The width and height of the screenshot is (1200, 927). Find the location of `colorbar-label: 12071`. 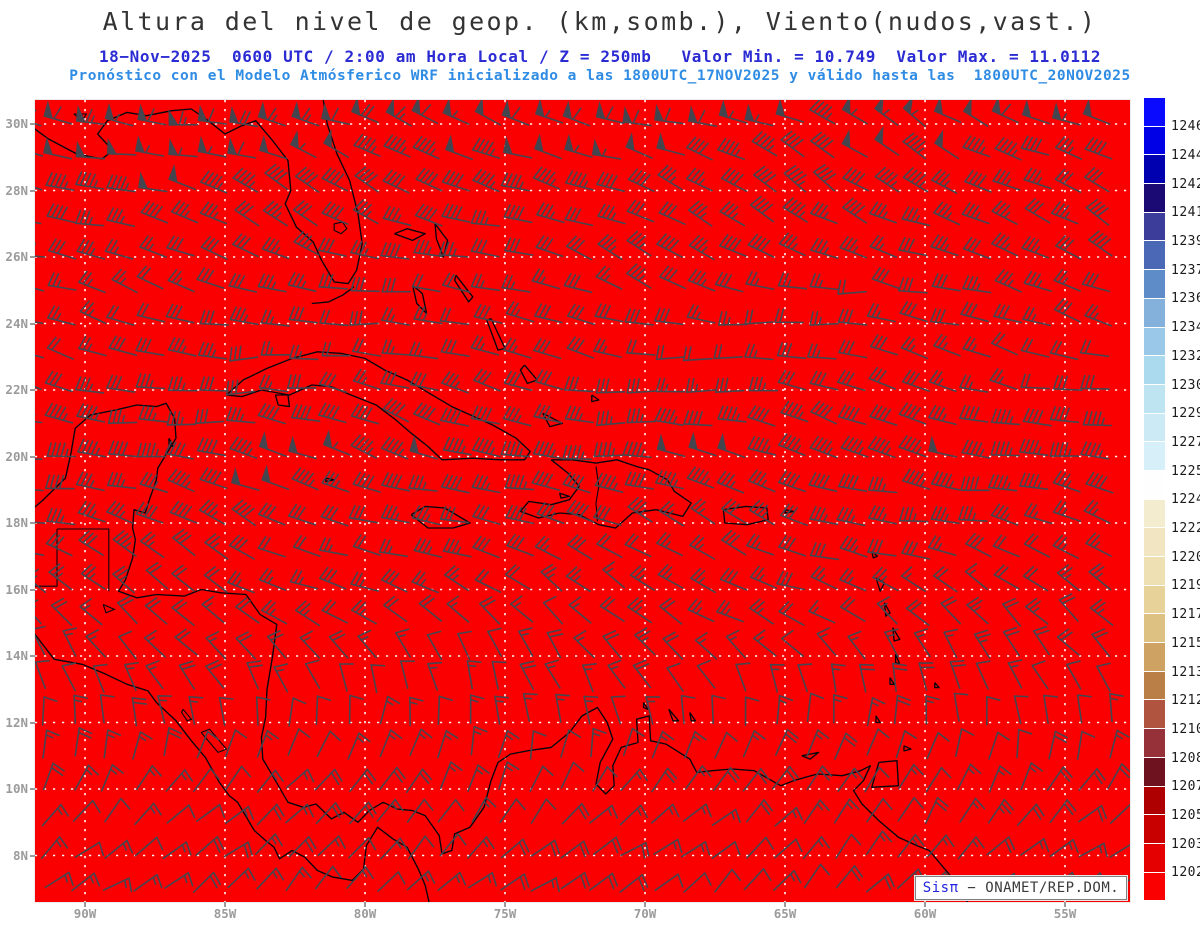

colorbar-label: 12071 is located at coordinates (1185, 787).